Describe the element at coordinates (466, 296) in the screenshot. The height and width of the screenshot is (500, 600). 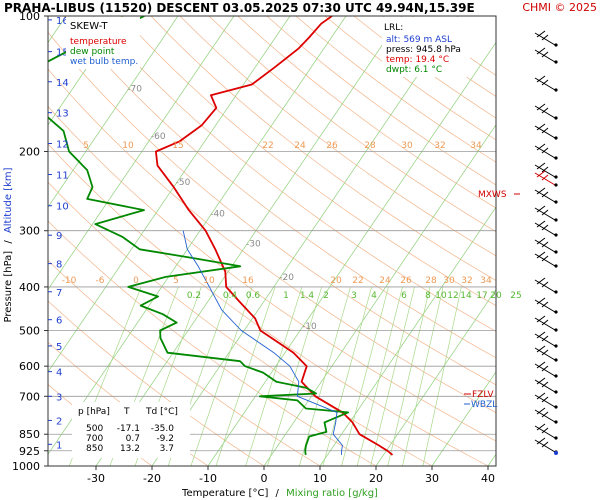
I see `mixing-ratio-label: 14` at that location.